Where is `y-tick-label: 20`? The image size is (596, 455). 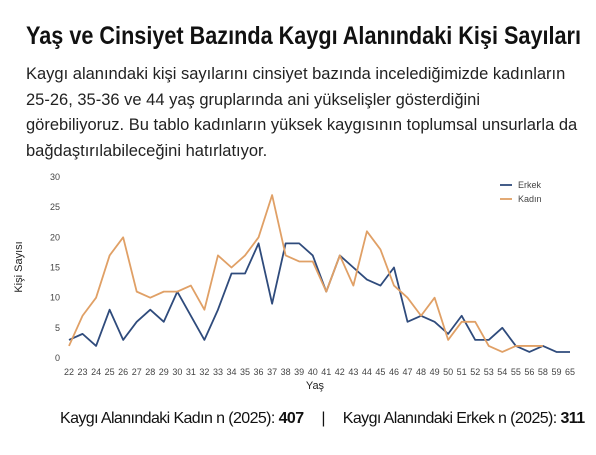 y-tick-label: 20 is located at coordinates (55, 237).